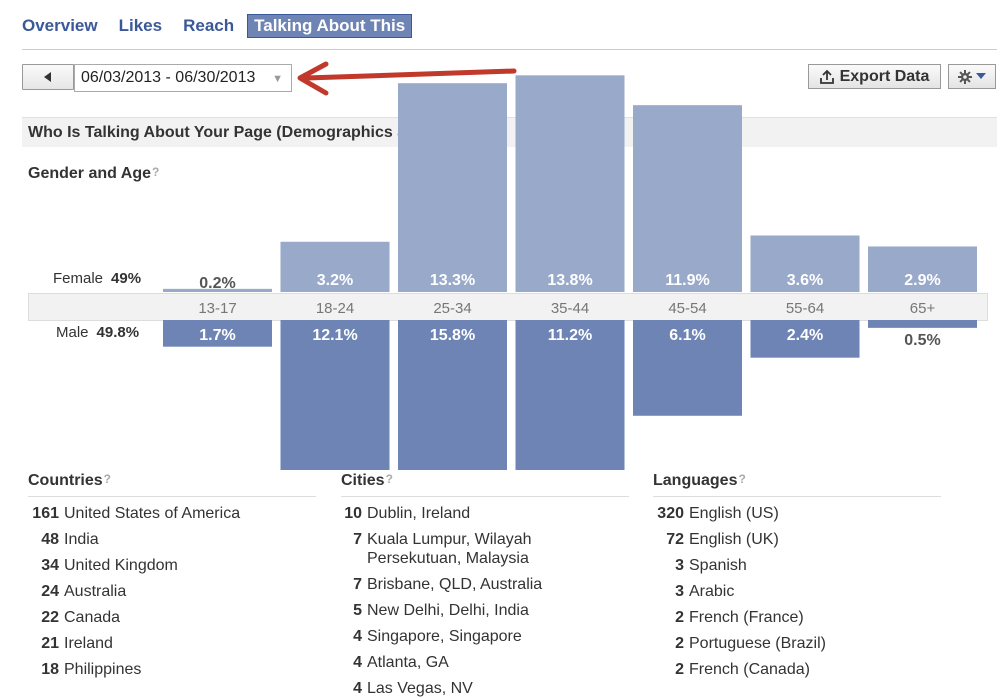 Image resolution: width=1007 pixels, height=698 pixels. Describe the element at coordinates (330, 26) in the screenshot. I see `tab-talking-about-this: Talking About This` at that location.